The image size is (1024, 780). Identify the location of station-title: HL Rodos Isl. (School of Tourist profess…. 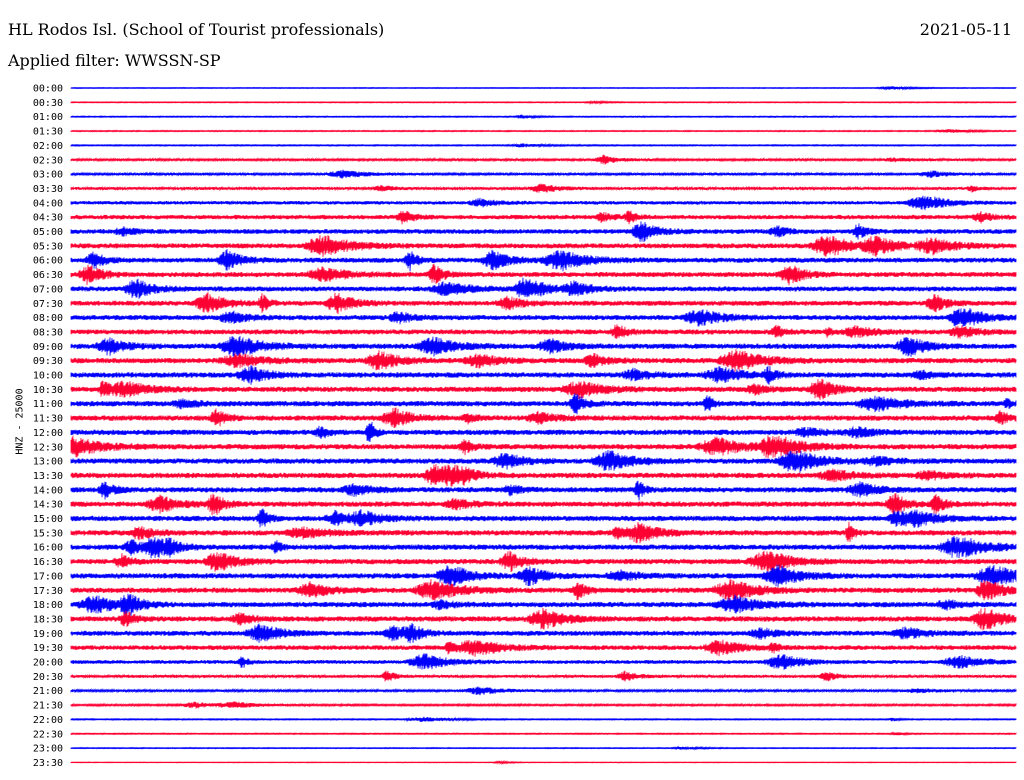
(196, 29).